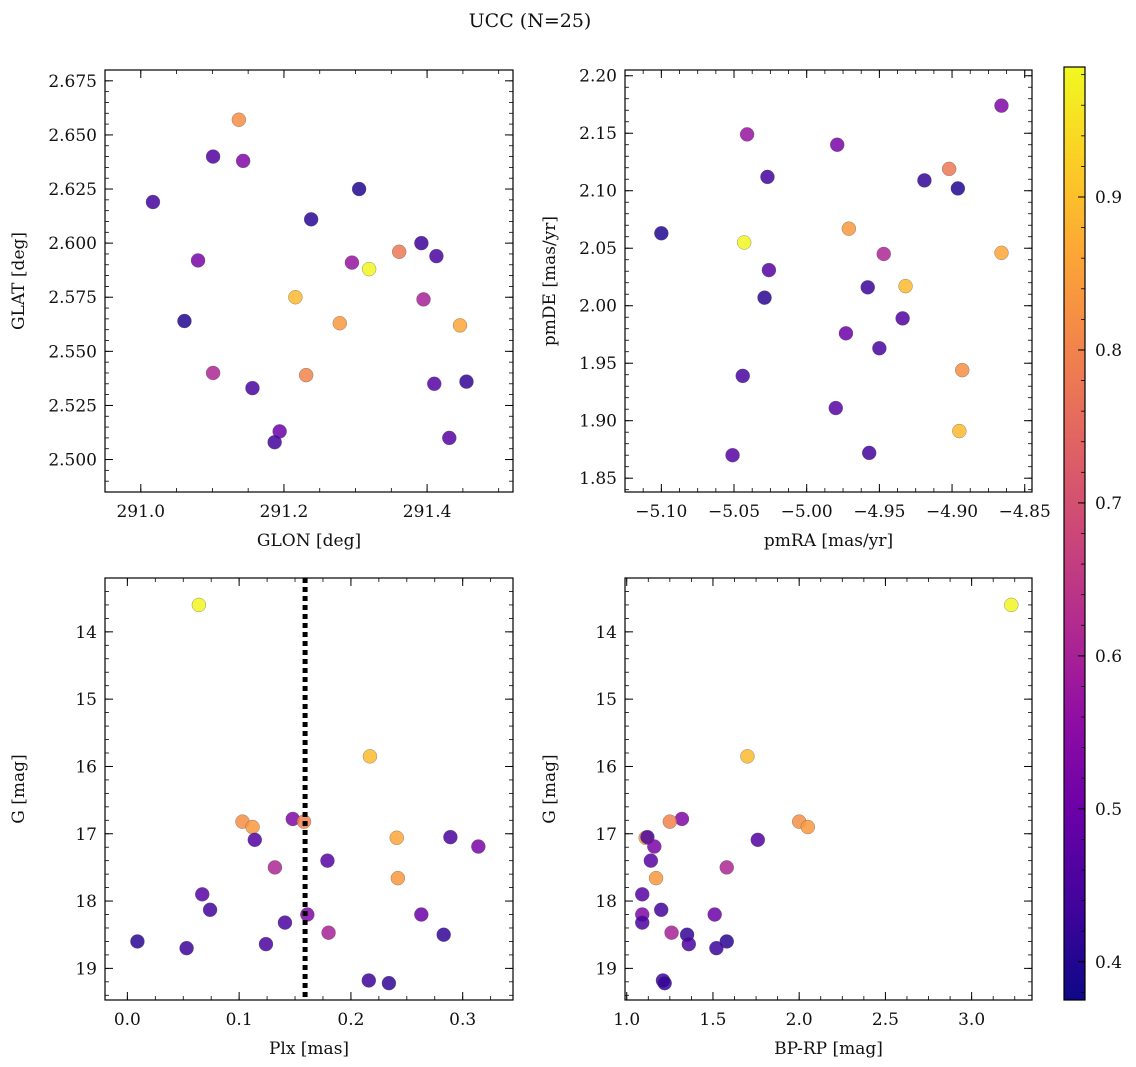  I want to click on x-tick-label: 2.0, so click(799, 1020).